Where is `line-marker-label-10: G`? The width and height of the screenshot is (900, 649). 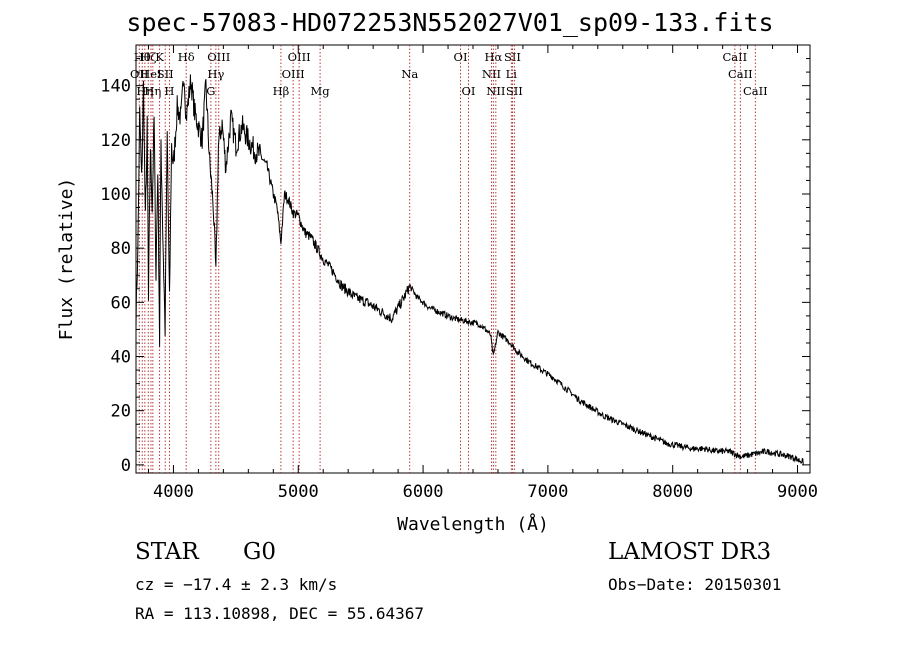 line-marker-label-10: G is located at coordinates (210, 91).